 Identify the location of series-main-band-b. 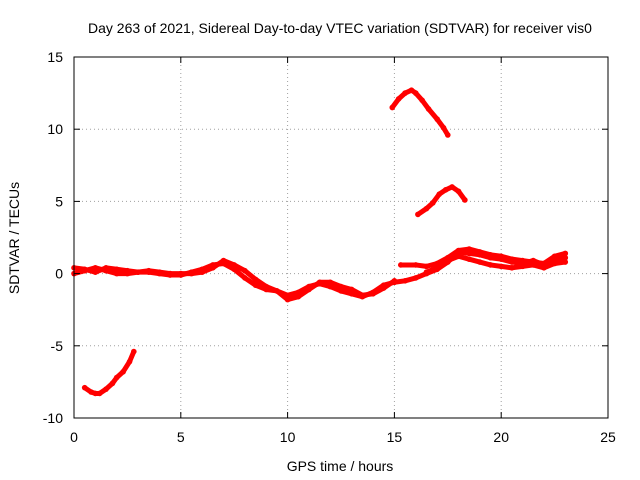
(234, 280).